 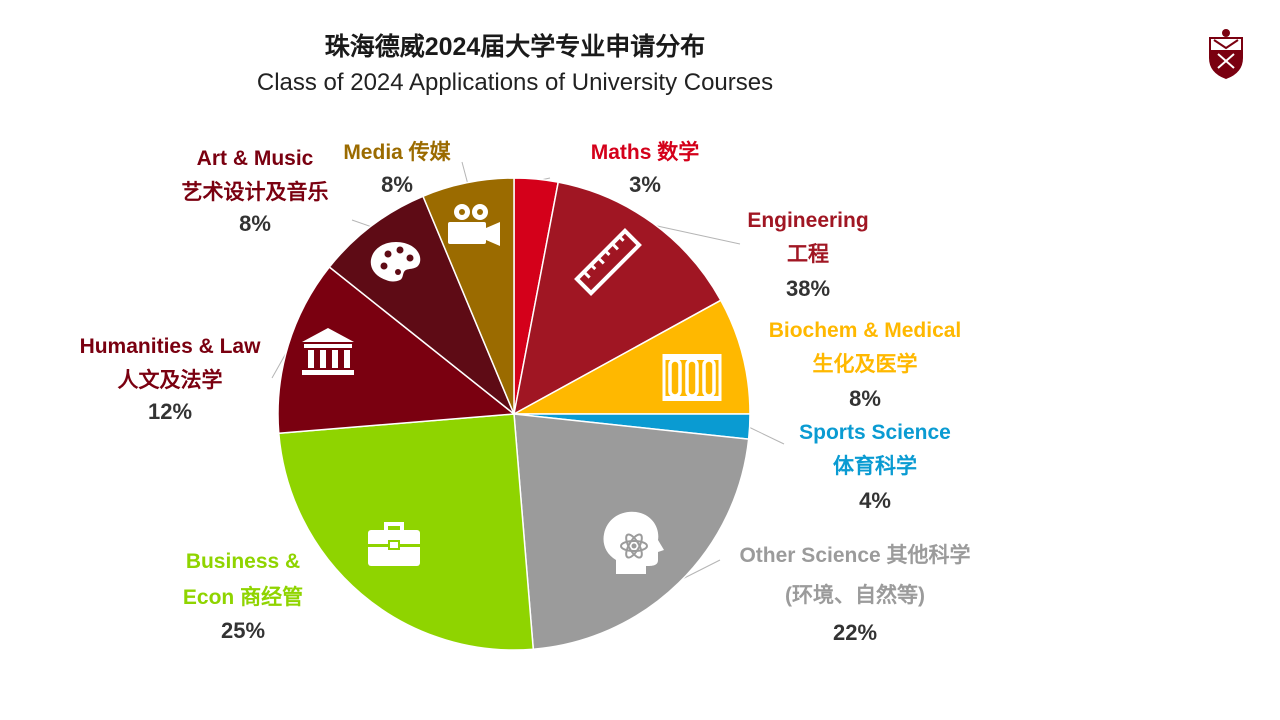 What do you see at coordinates (645, 152) in the screenshot?
I see `label-maths-text: Maths 数学` at bounding box center [645, 152].